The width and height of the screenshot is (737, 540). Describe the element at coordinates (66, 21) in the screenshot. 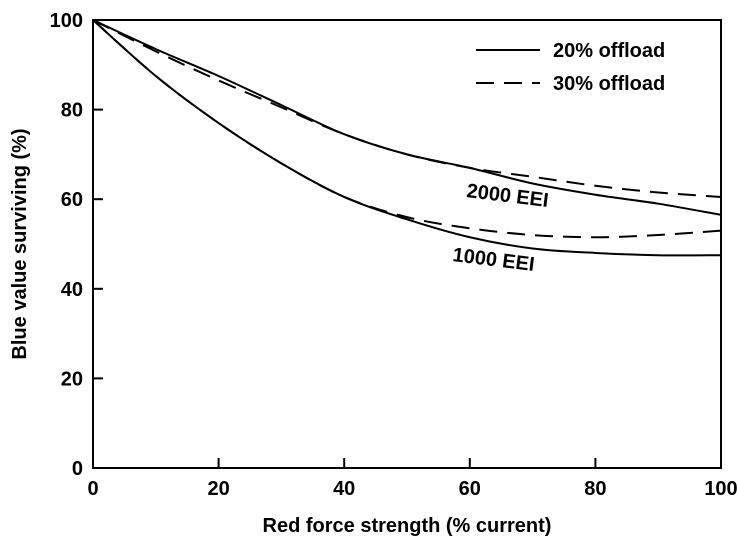

I see `y-tick-label: 100` at that location.